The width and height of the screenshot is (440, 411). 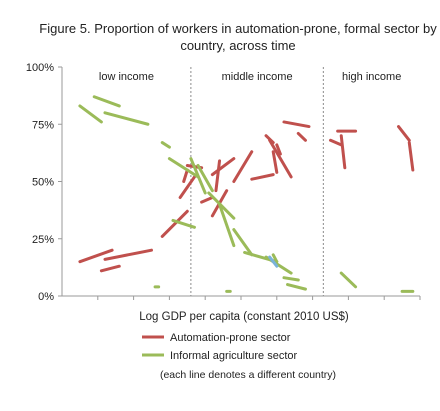 I want to click on x-axis-label: Log GDP per capita (constant 2010 US$), so click(x=244, y=317).